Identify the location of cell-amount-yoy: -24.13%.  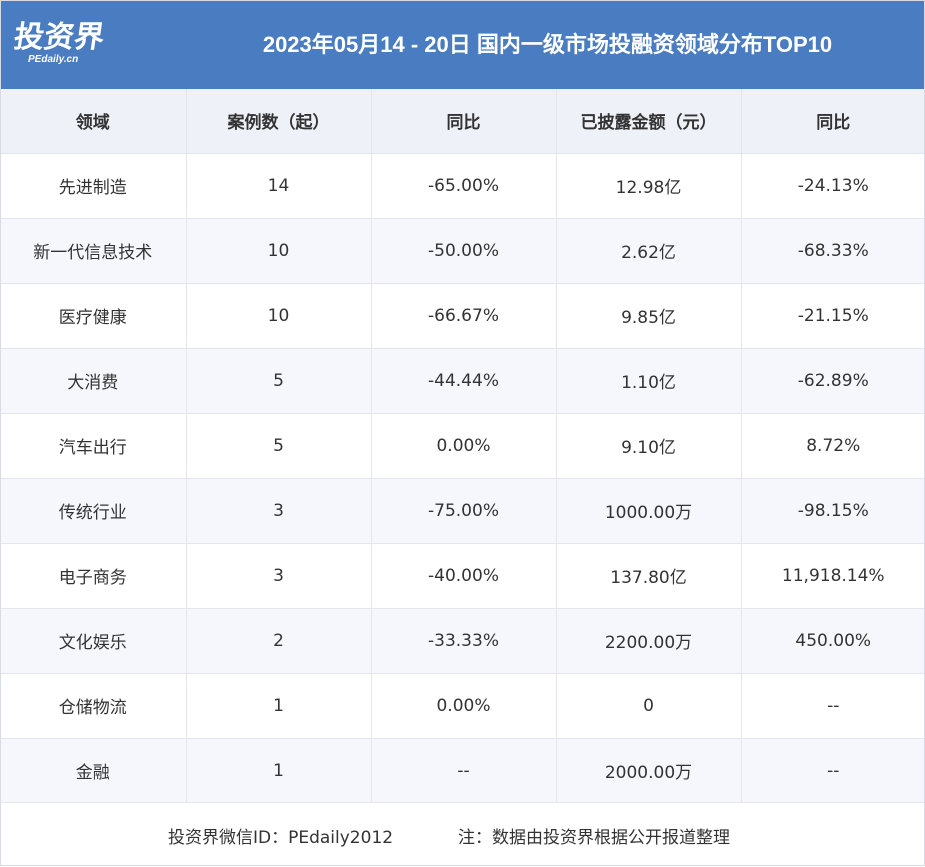
(833, 186).